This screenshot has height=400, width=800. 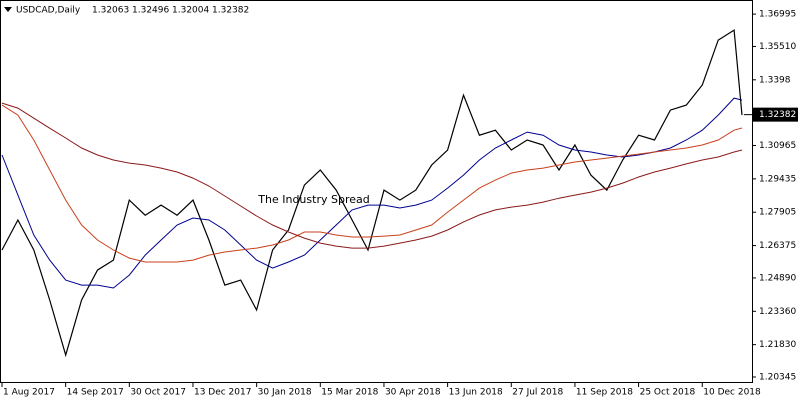 What do you see at coordinates (777, 146) in the screenshot?
I see `y-tick-label: 1.30965` at bounding box center [777, 146].